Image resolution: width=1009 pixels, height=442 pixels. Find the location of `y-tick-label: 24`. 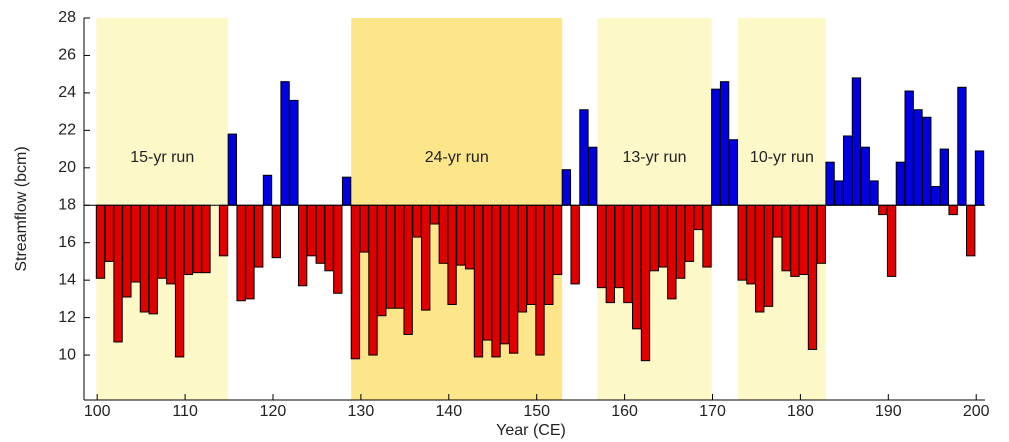

y-tick-label: 24 is located at coordinates (67, 92).